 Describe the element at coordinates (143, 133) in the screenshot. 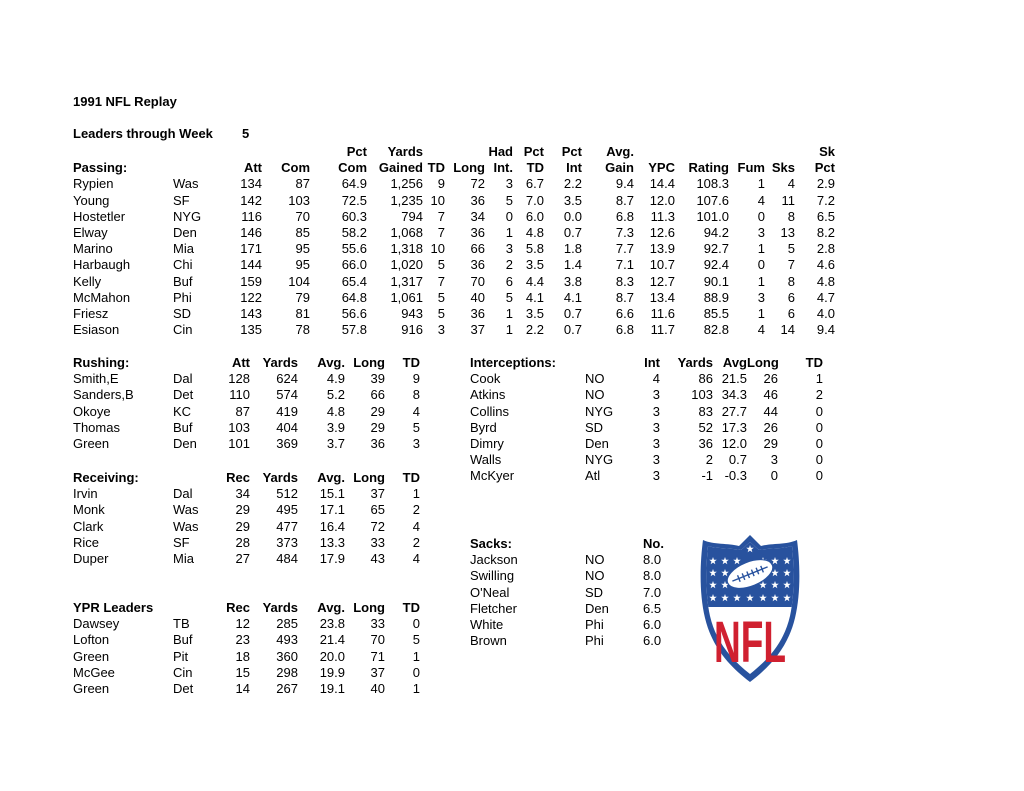

I see `subtitle-label: Leaders through Week` at that location.